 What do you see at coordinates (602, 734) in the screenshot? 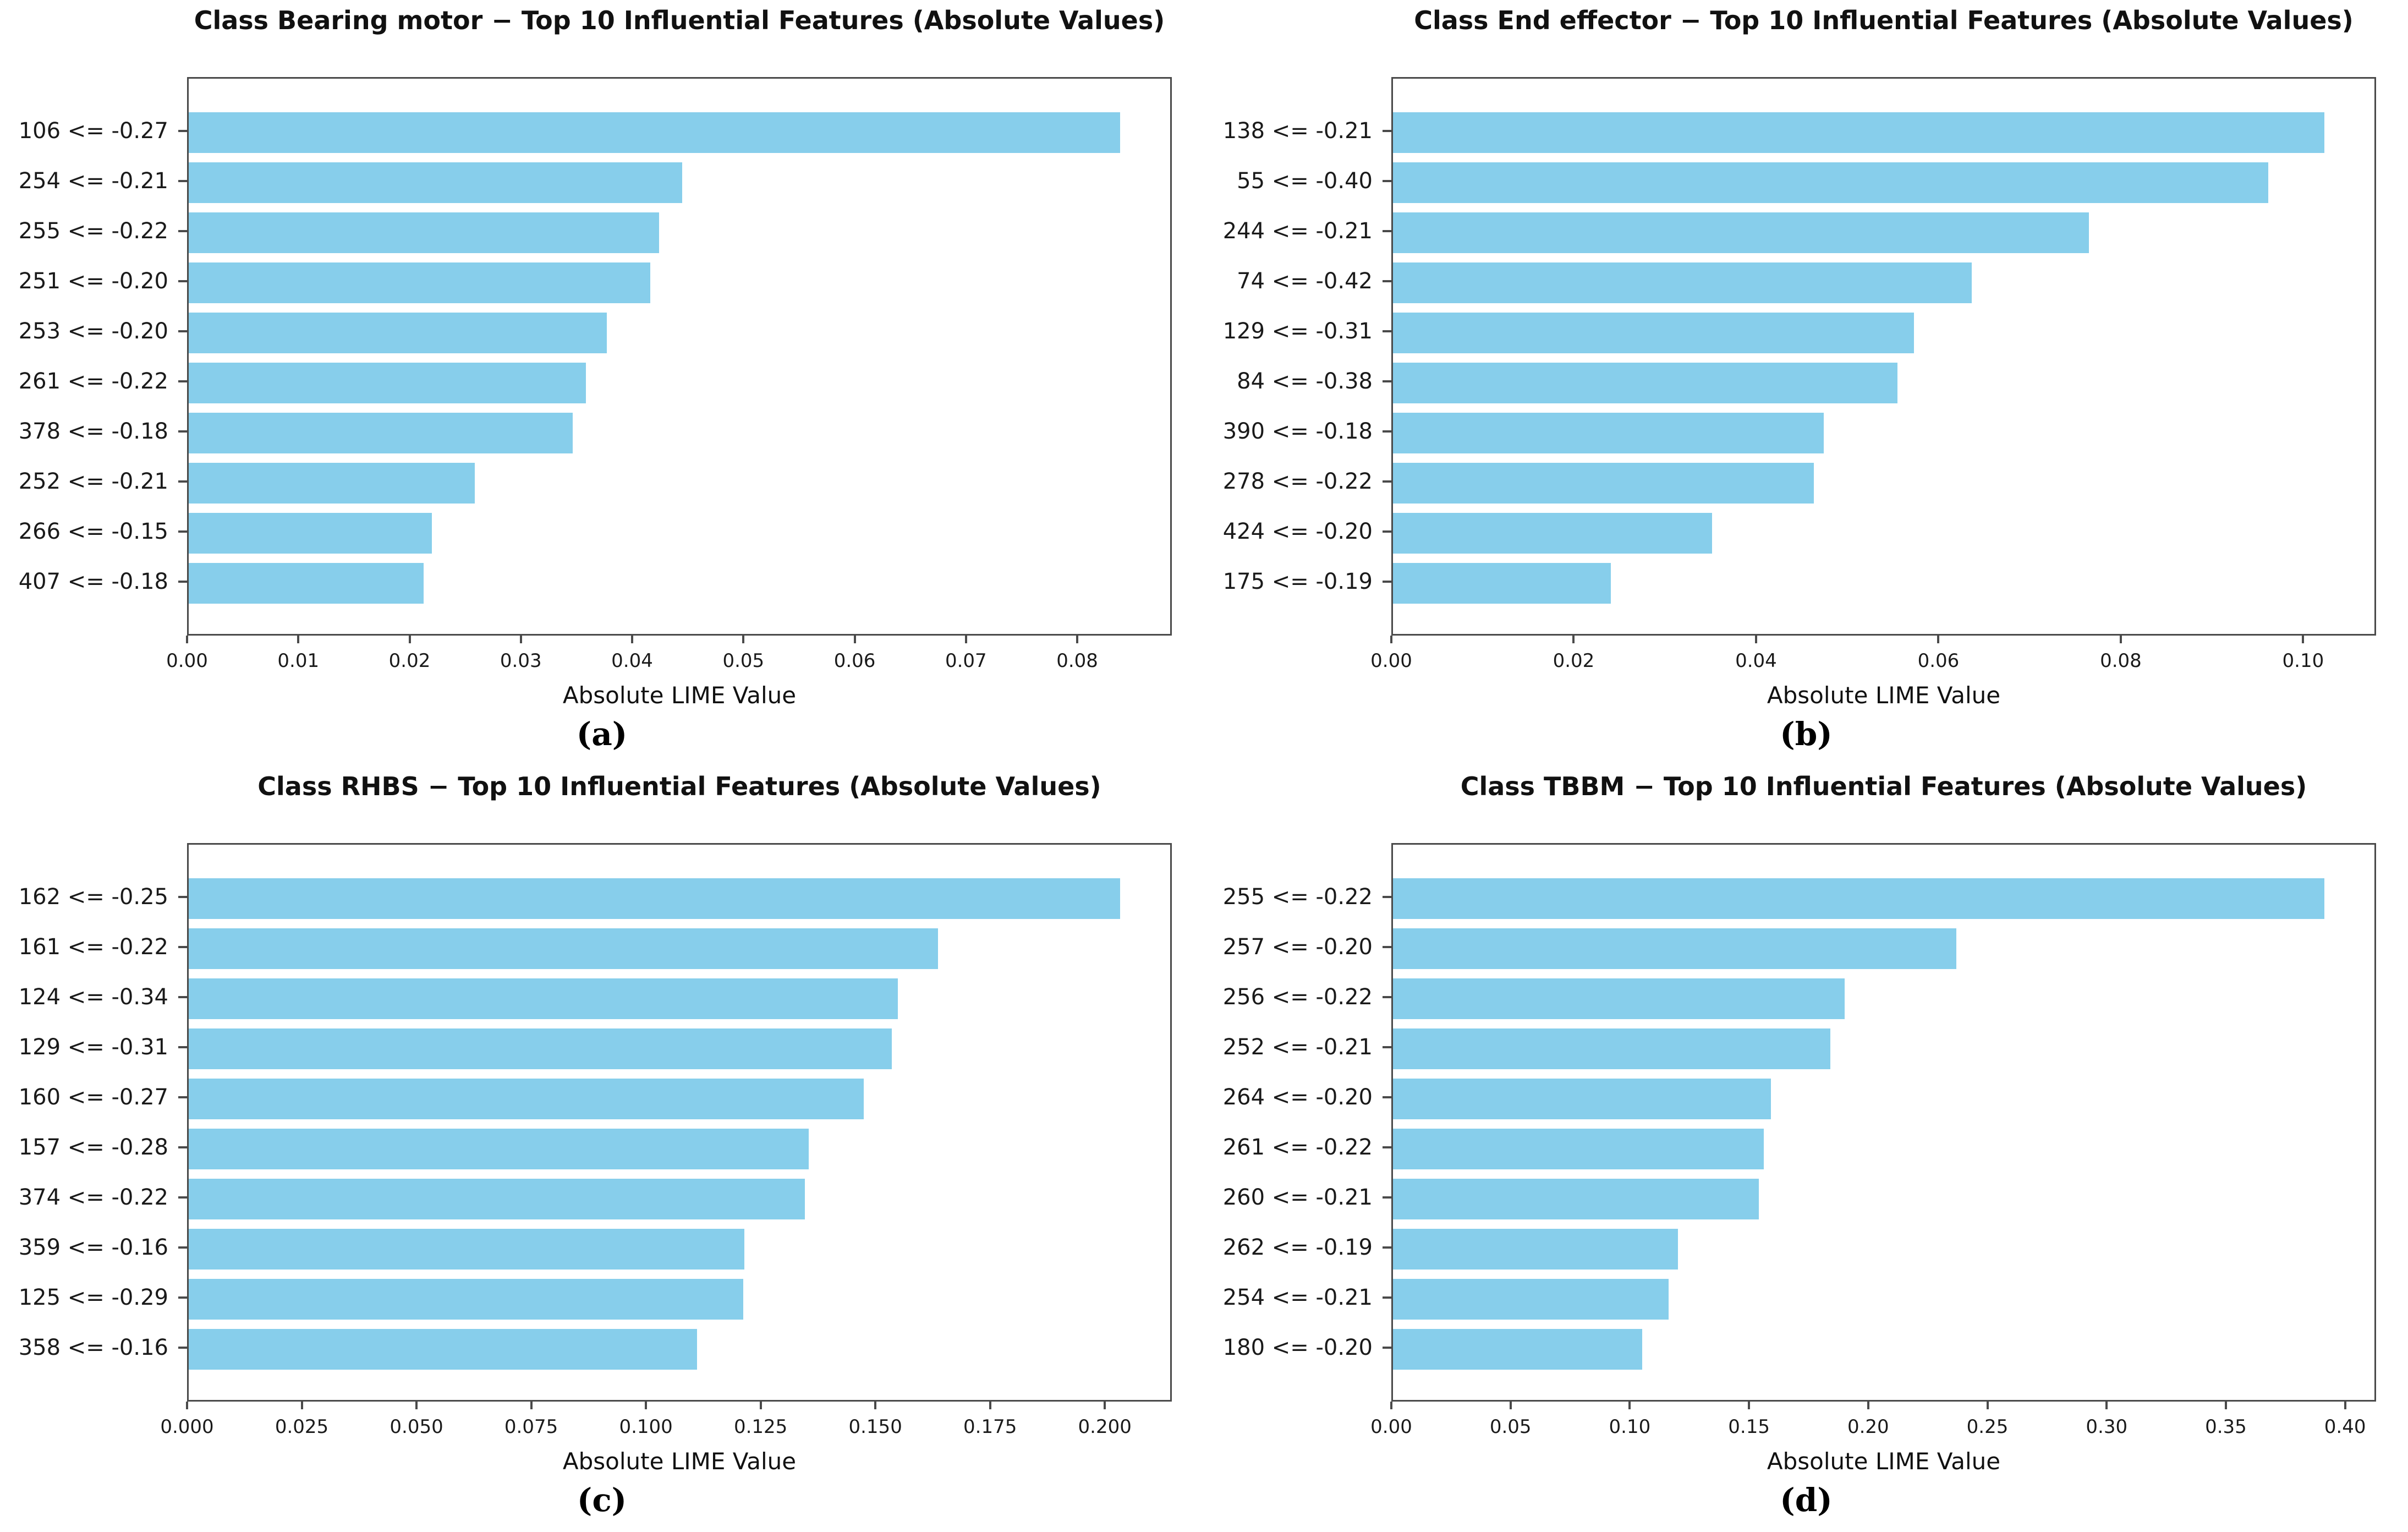
I see `caption-a: (a)` at bounding box center [602, 734].